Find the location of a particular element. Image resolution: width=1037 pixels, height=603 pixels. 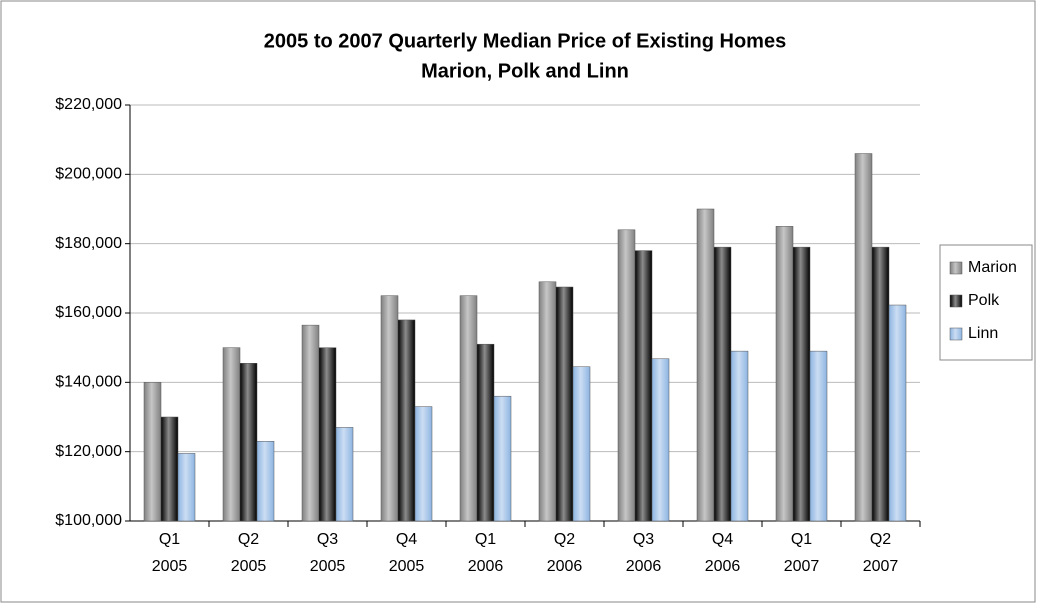

y-tick-label: $140,000 is located at coordinates (88, 382).